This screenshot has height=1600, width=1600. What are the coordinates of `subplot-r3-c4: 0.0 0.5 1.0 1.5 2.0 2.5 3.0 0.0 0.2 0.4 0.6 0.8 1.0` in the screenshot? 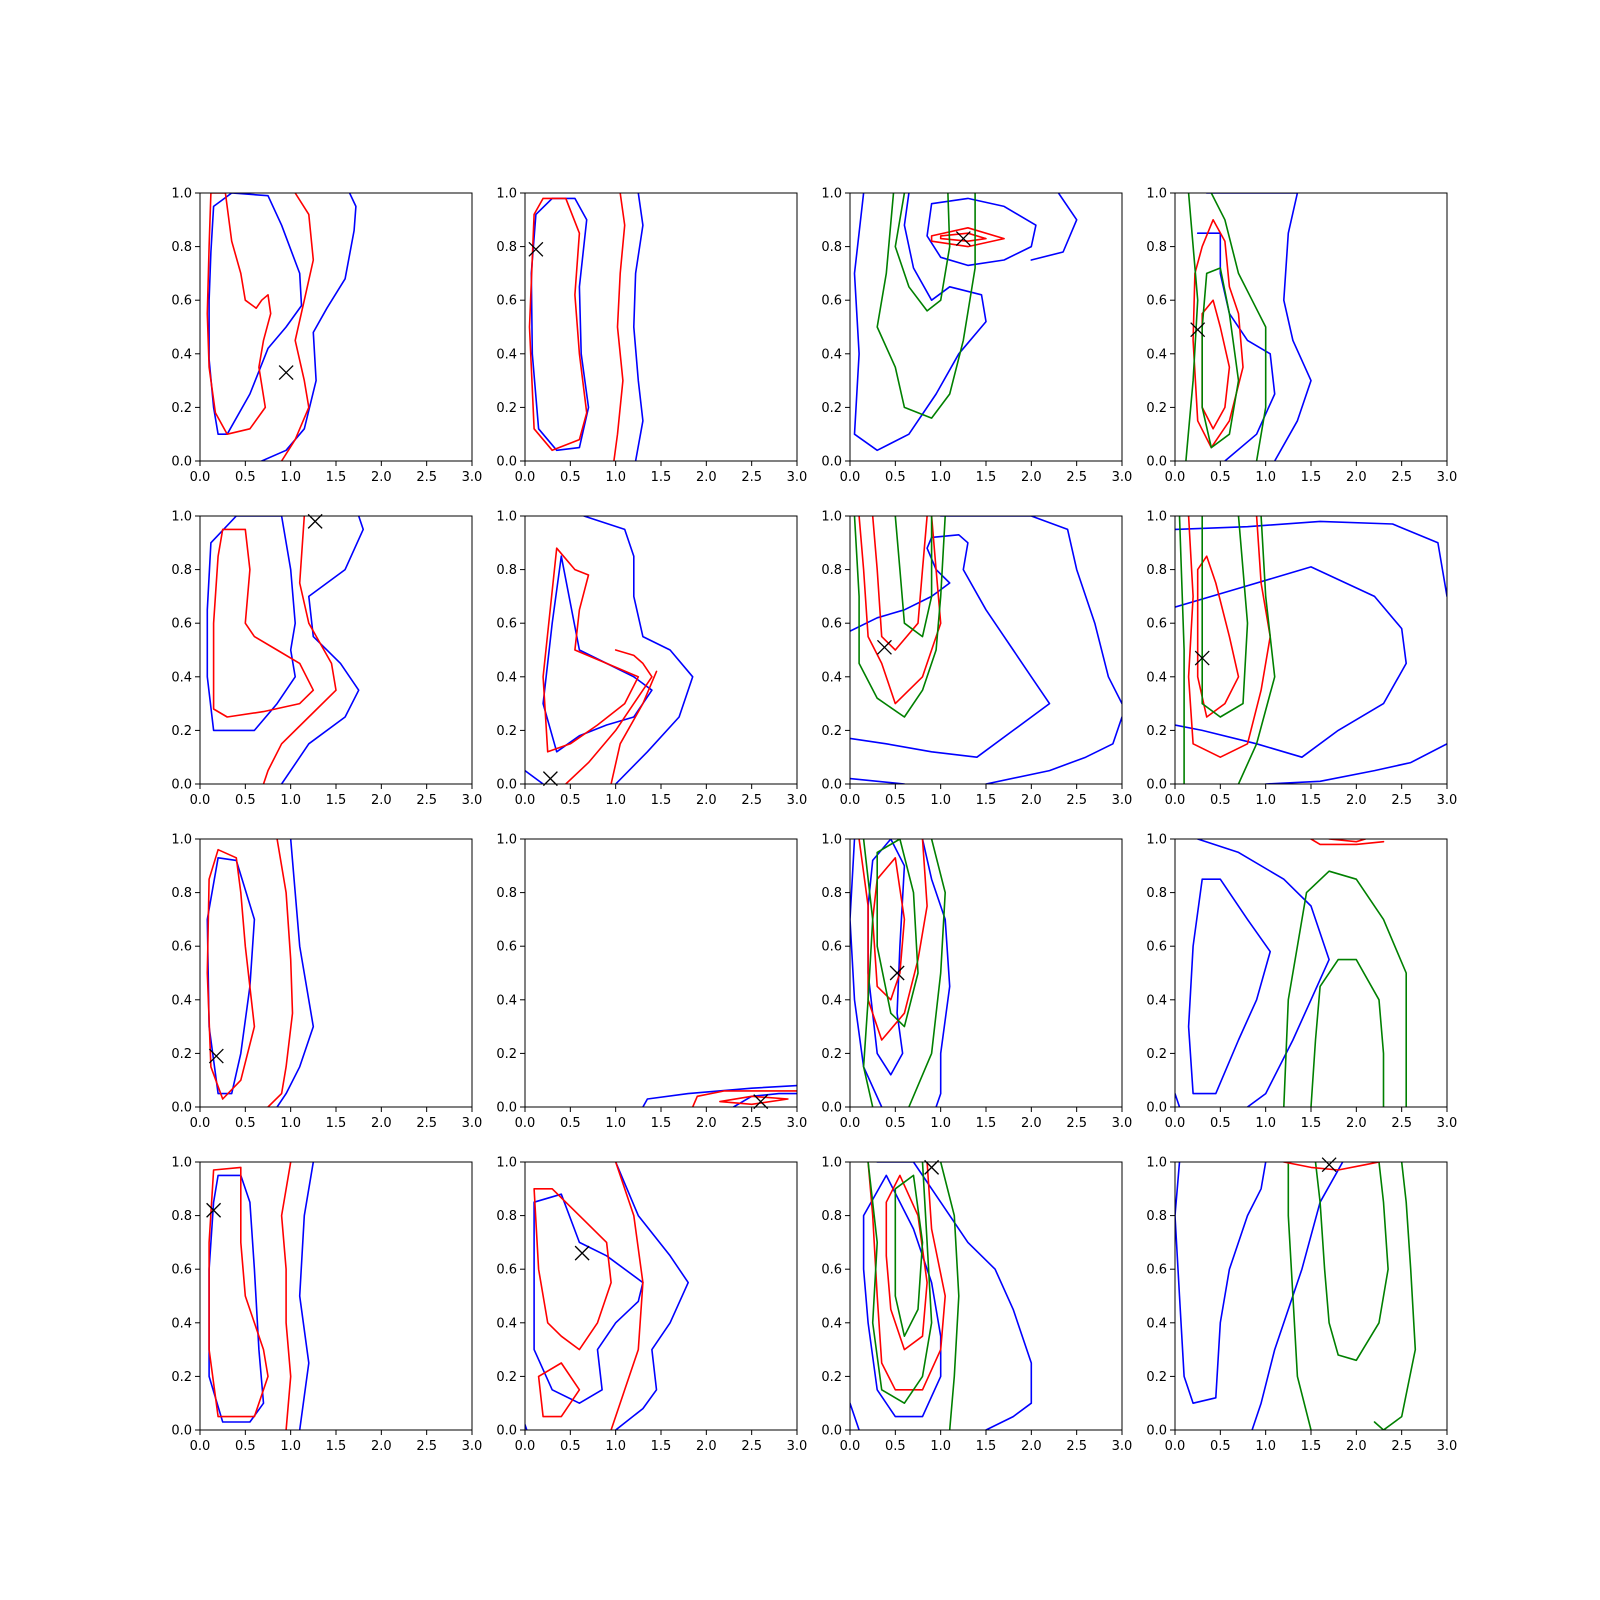 It's located at (1301, 982).